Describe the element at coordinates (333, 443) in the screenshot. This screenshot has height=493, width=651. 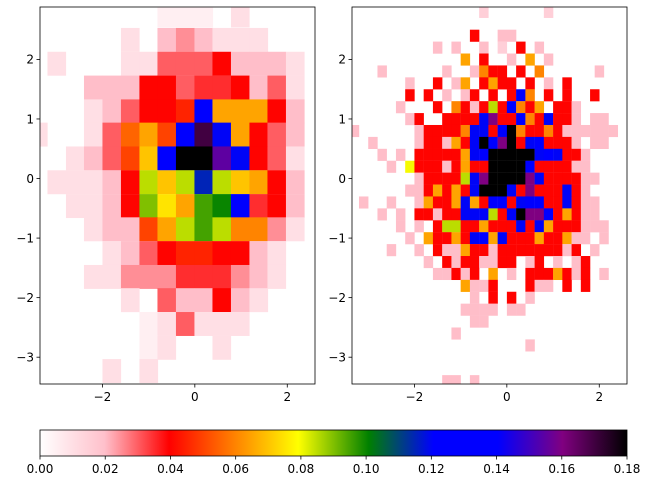
I see `colorbar-frame` at that location.